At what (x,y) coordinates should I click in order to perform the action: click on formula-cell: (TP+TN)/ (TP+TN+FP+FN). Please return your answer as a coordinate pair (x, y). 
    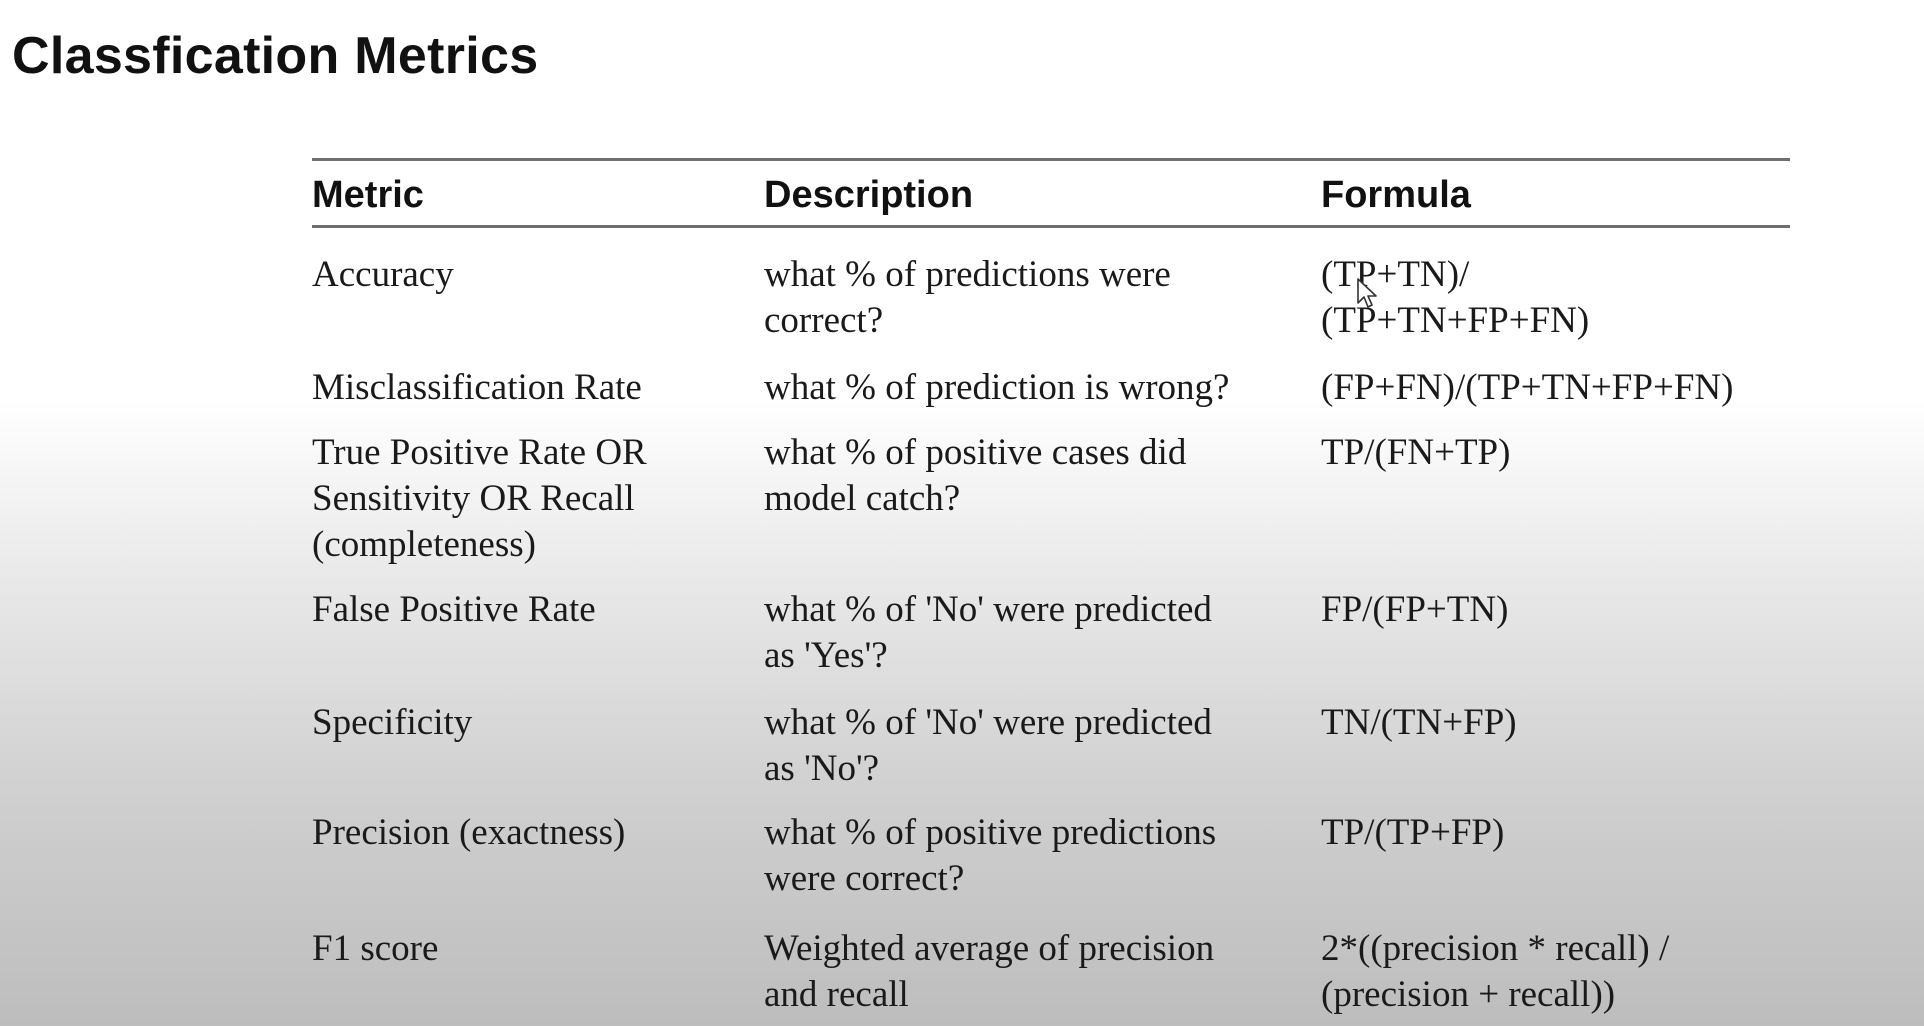
    Looking at the image, I should click on (1555, 286).